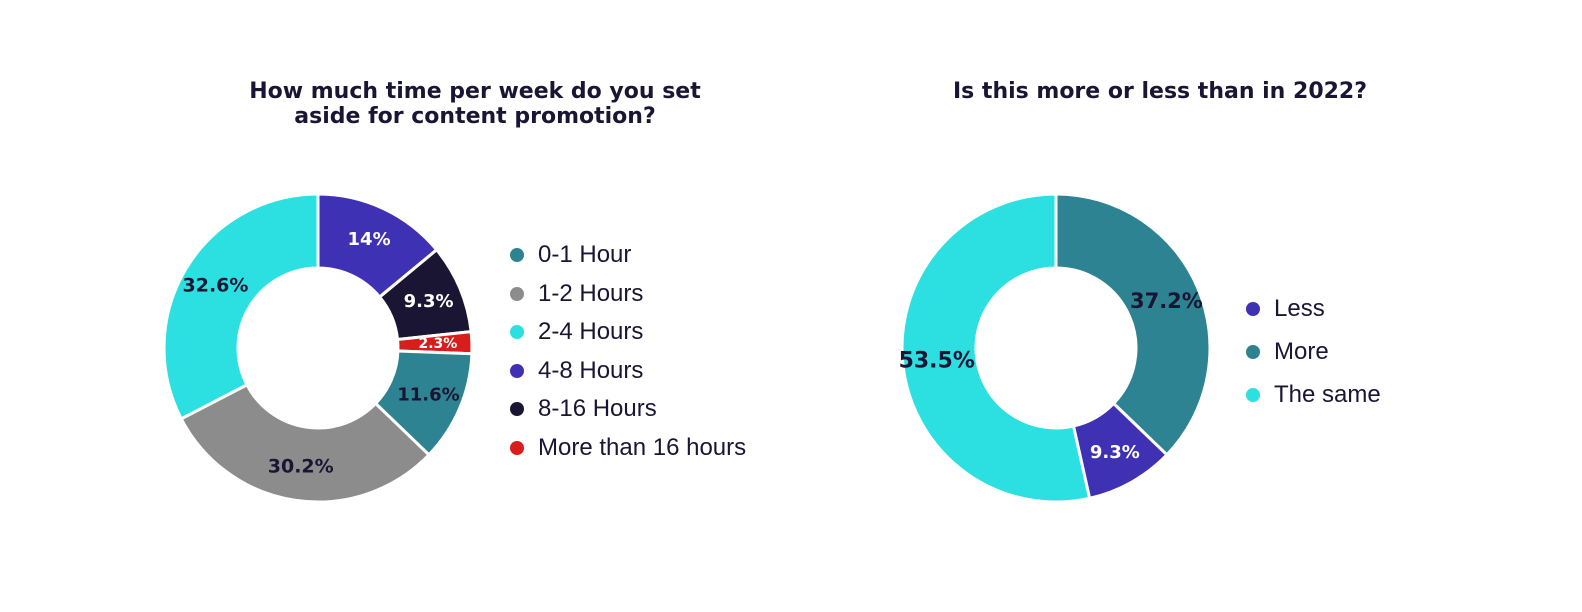 The height and width of the screenshot is (612, 1582). What do you see at coordinates (369, 239) in the screenshot?
I see `chart-1-data-label-4-8-hours: 14%` at bounding box center [369, 239].